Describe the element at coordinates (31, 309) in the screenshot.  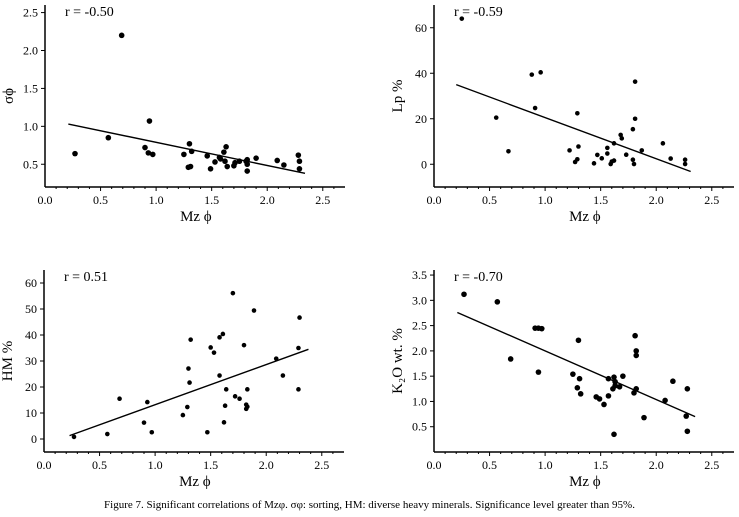
I see `y-tick-label: 50` at that location.